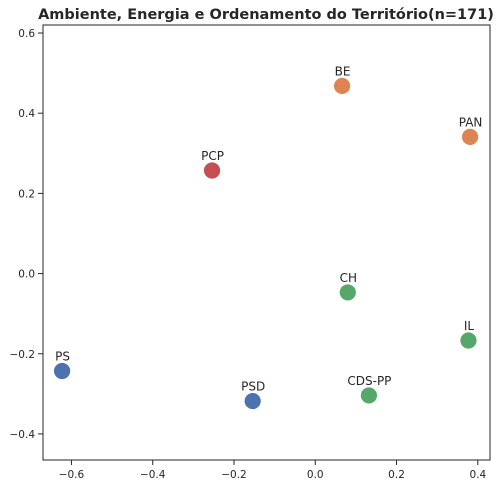  Describe the element at coordinates (477, 475) in the screenshot. I see `x-tick-label: 0.4` at that location.